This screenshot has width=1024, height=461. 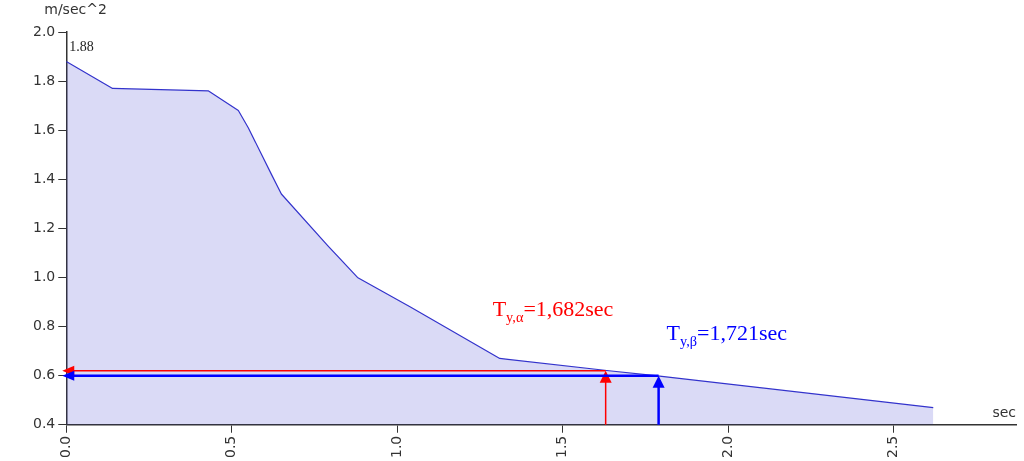 I want to click on y-tick-label: 1.0, so click(x=44, y=276).